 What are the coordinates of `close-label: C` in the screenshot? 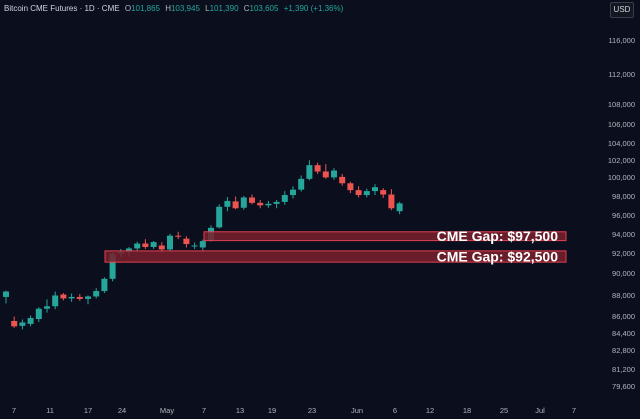 It's located at (246, 8).